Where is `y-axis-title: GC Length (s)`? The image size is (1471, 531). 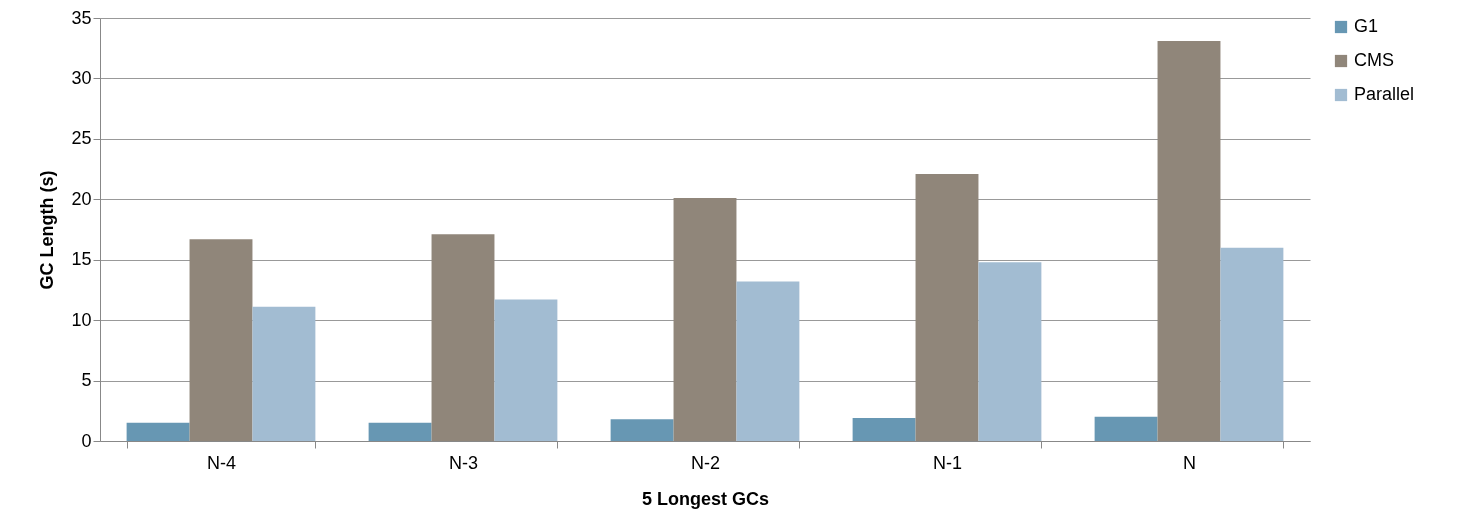 y-axis-title: GC Length (s) is located at coordinates (47, 230).